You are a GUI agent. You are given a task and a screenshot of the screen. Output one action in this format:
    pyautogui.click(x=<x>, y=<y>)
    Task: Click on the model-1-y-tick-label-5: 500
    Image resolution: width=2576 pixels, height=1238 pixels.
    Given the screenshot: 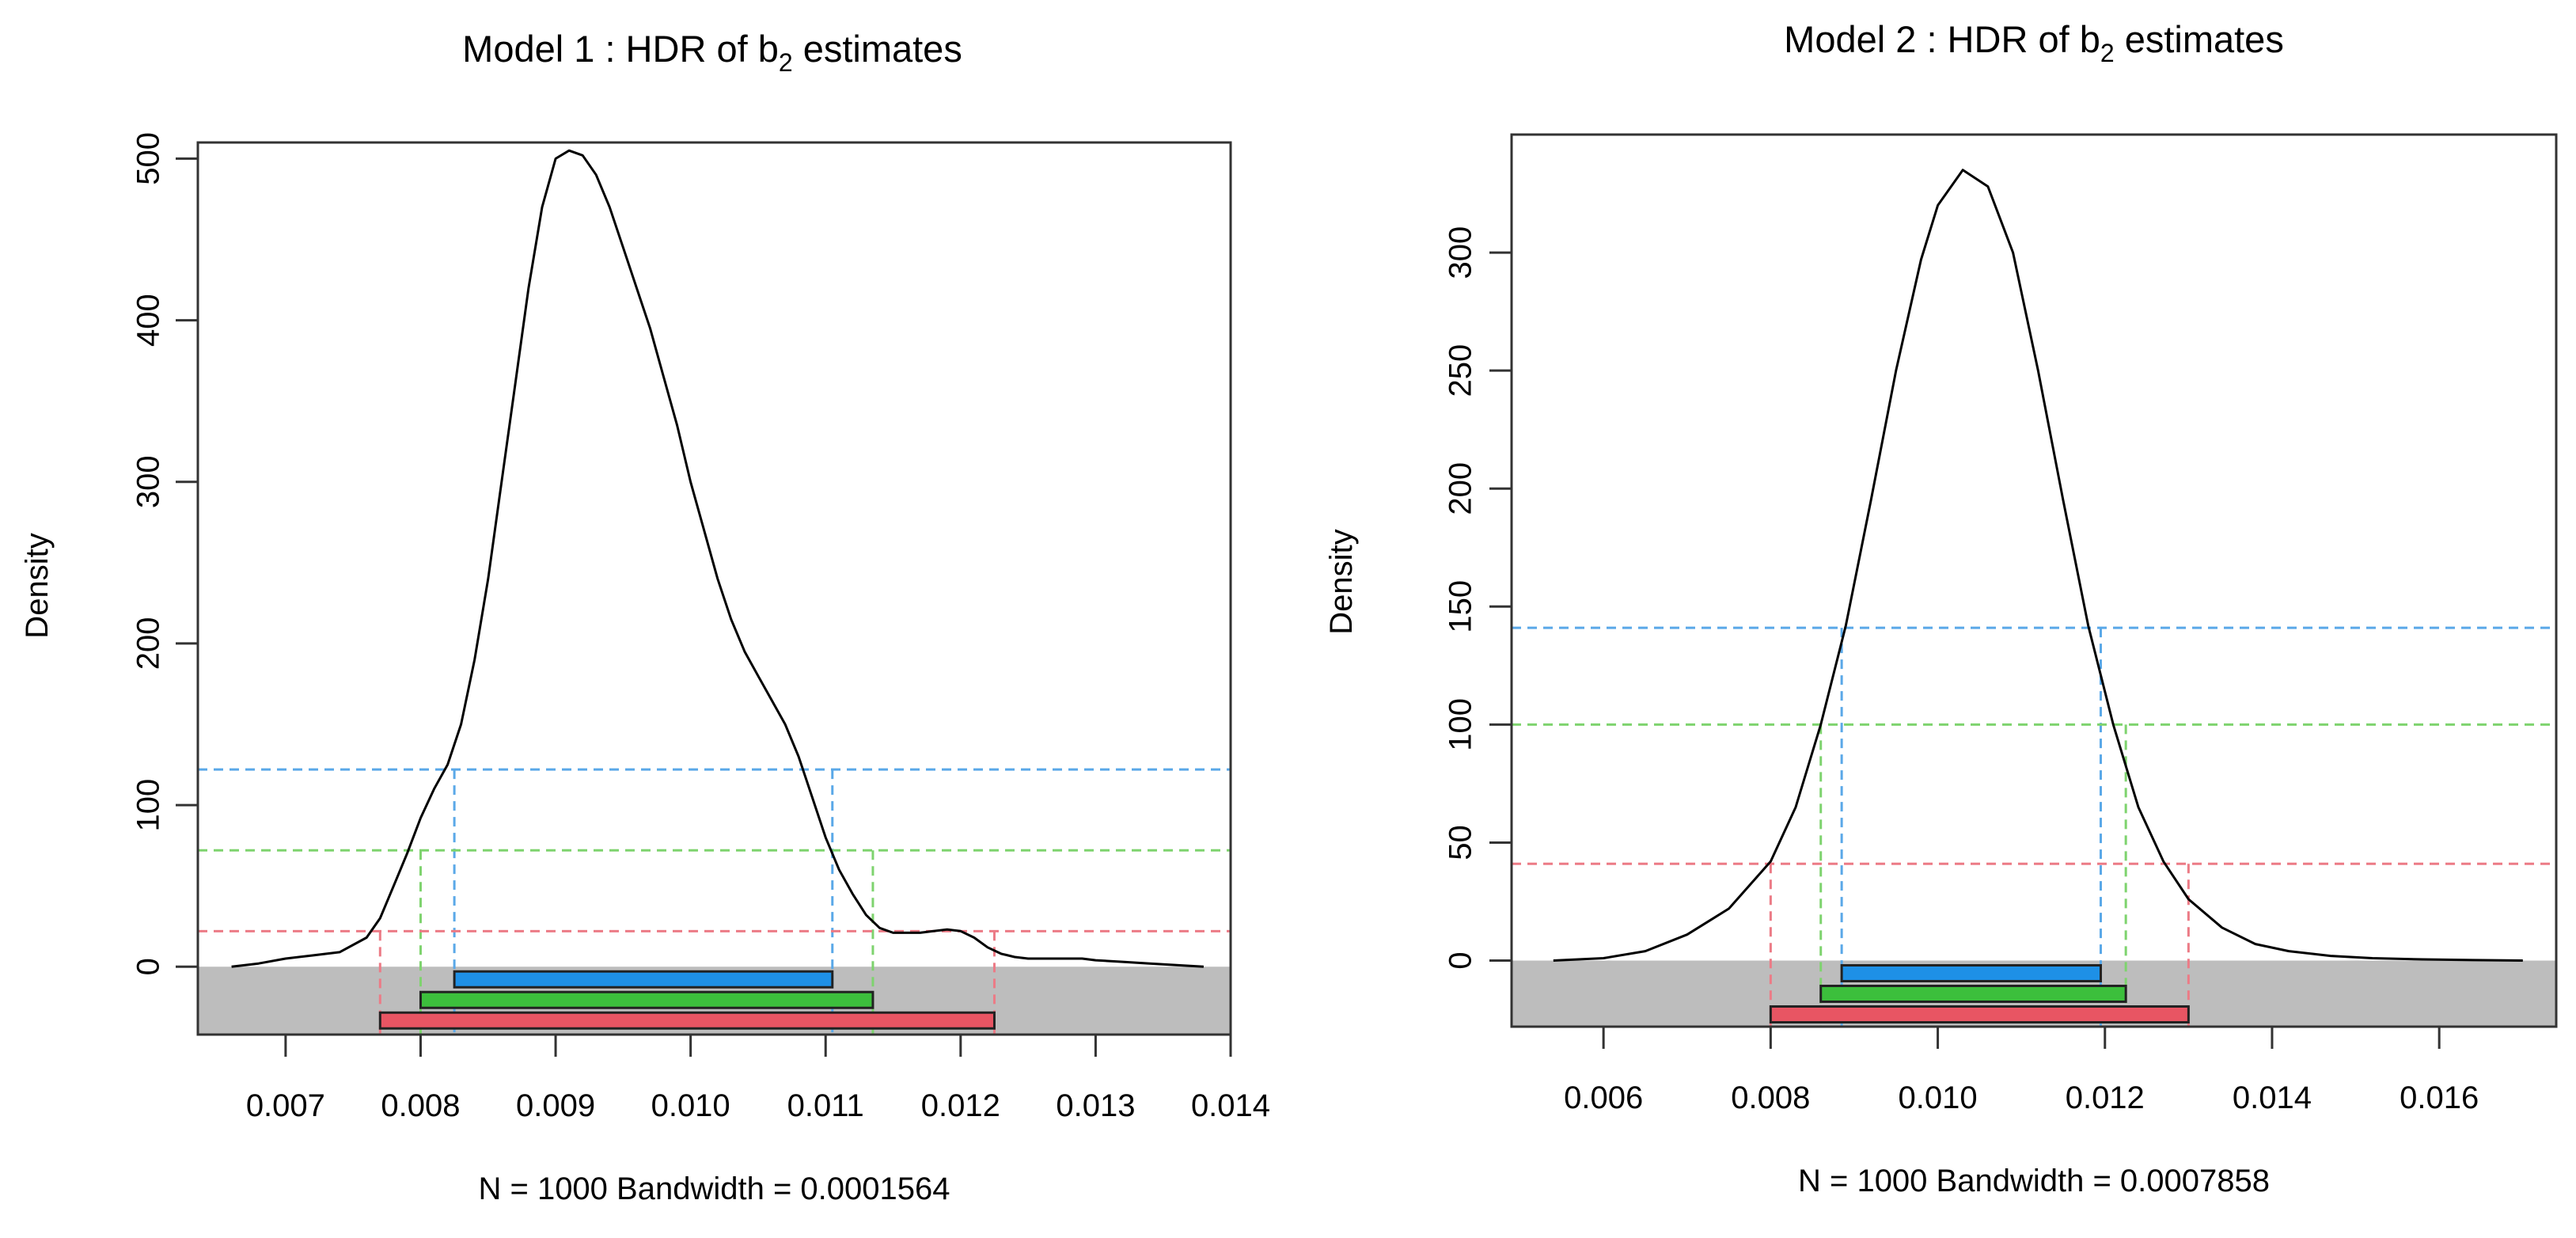 What is the action you would take?
    pyautogui.click(x=148, y=158)
    